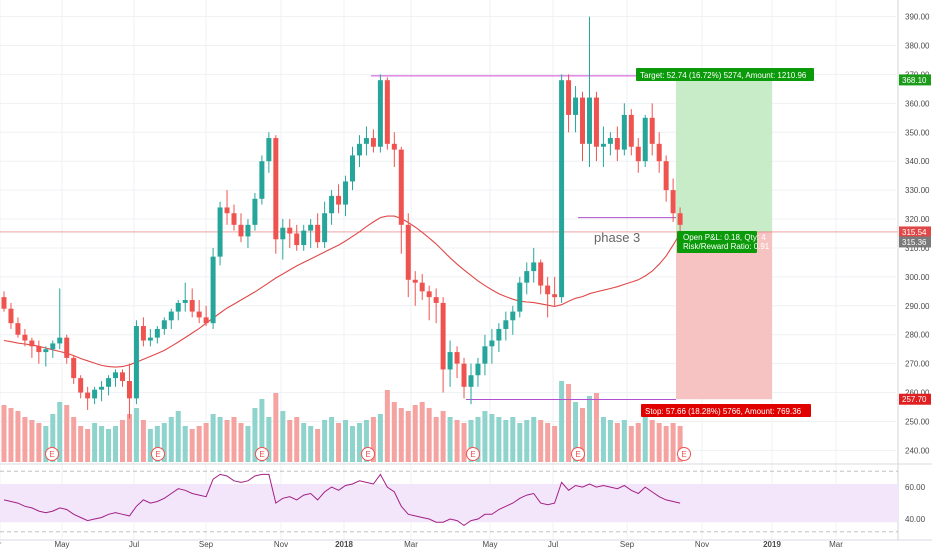 This screenshot has width=932, height=550. Describe the element at coordinates (917, 422) in the screenshot. I see `y-tick-label: 250.00` at that location.